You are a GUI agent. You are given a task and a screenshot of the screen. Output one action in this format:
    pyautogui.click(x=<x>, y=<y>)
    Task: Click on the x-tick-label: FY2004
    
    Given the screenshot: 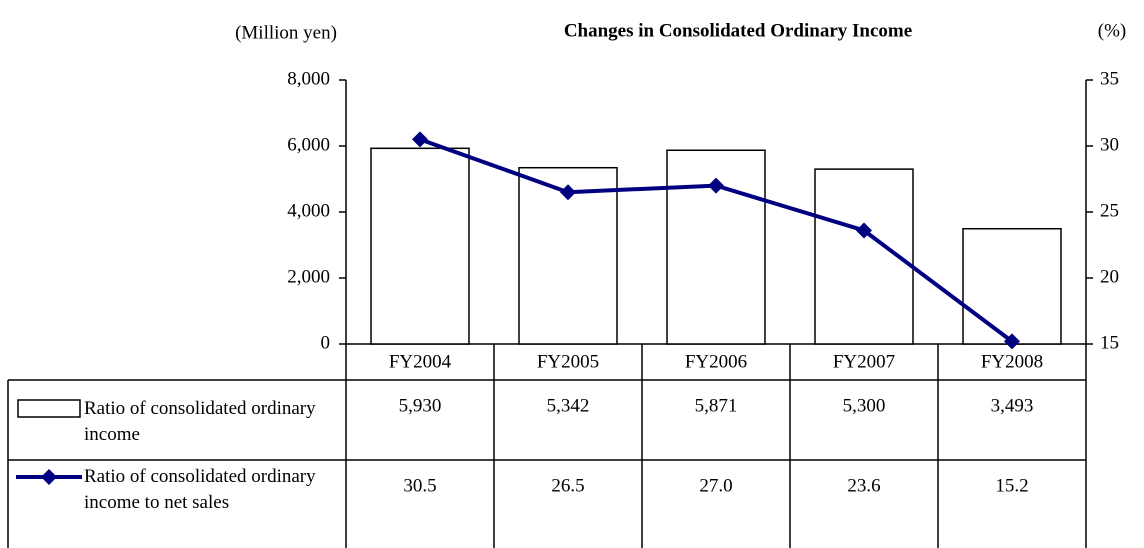 What is the action you would take?
    pyautogui.click(x=420, y=361)
    